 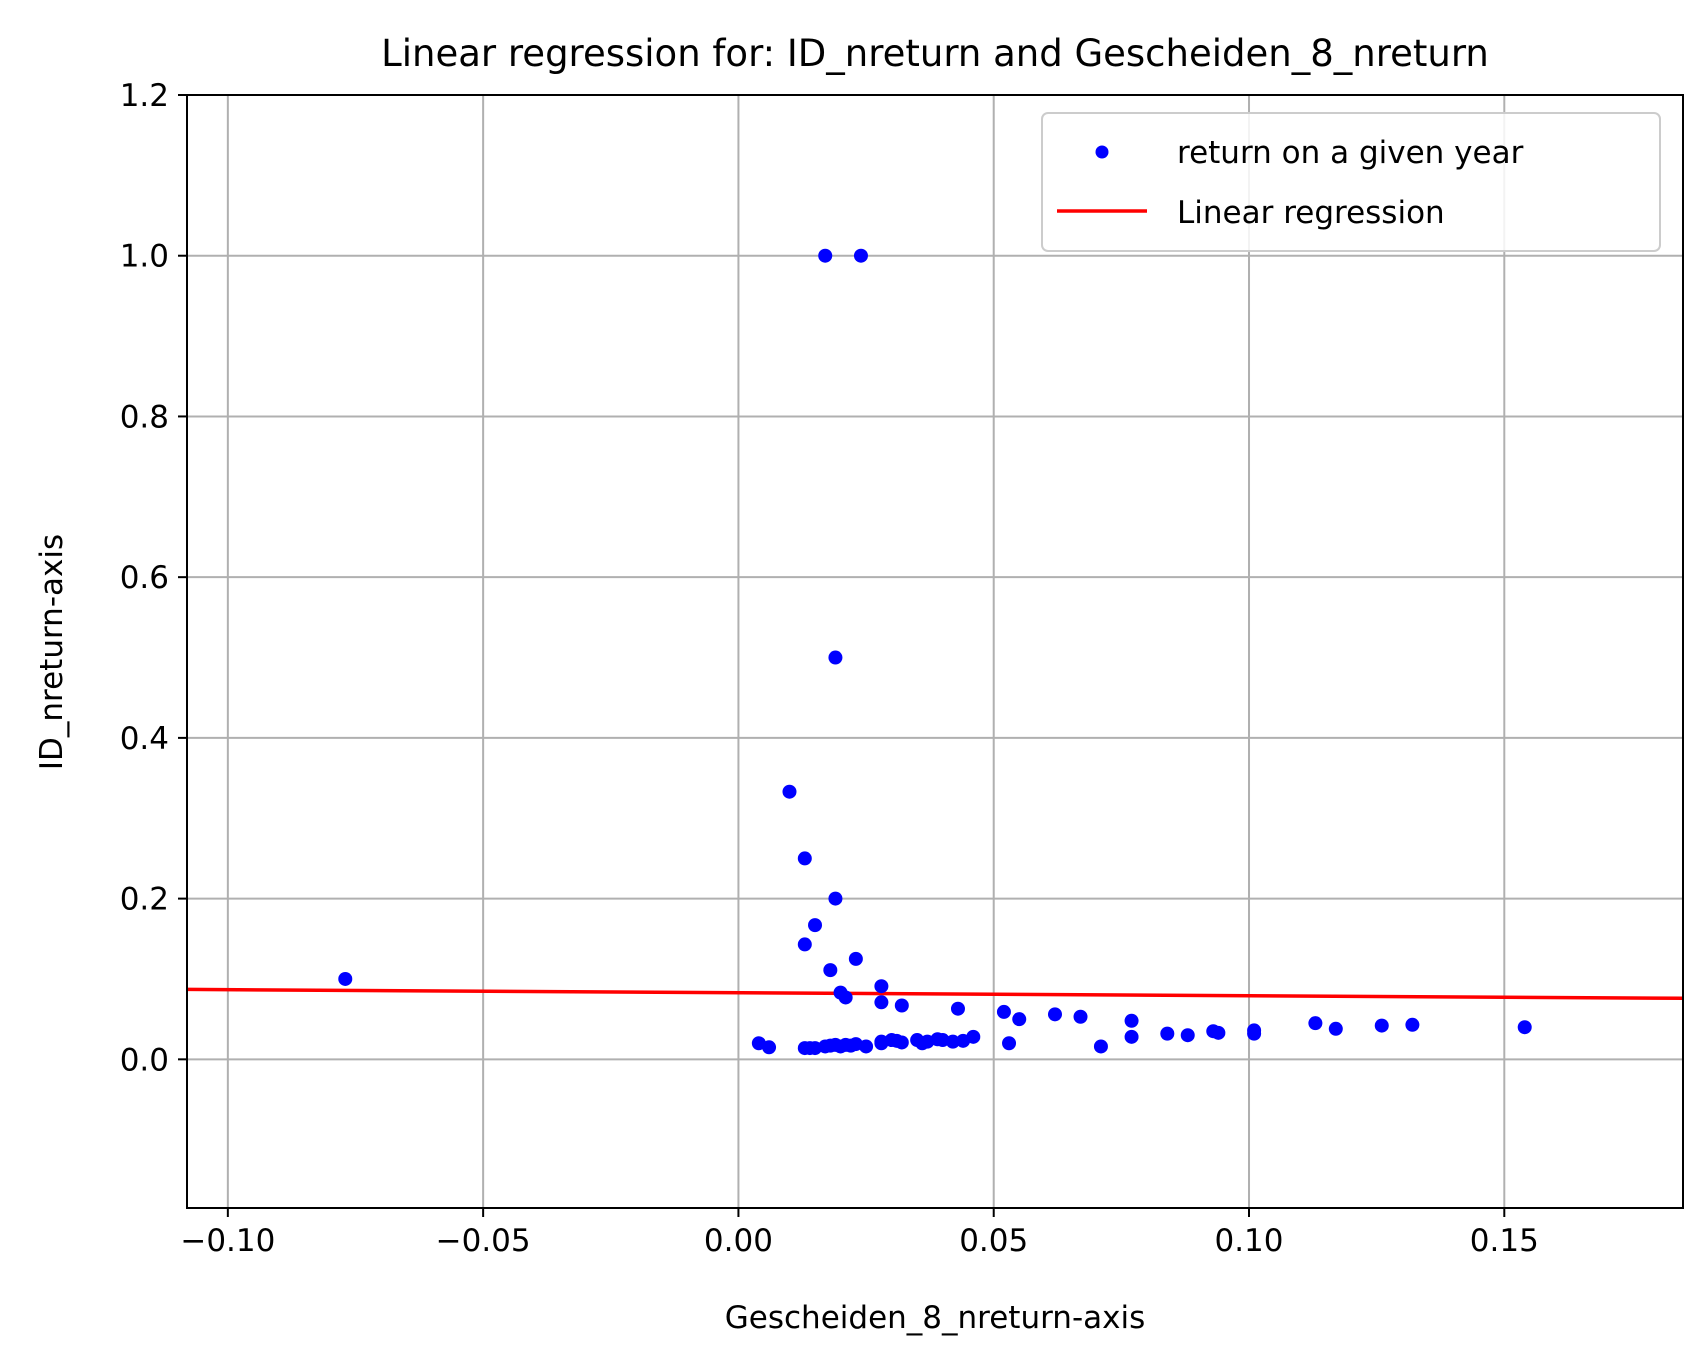 What do you see at coordinates (738, 1241) in the screenshot?
I see `x-tick-label: 0.00` at bounding box center [738, 1241].